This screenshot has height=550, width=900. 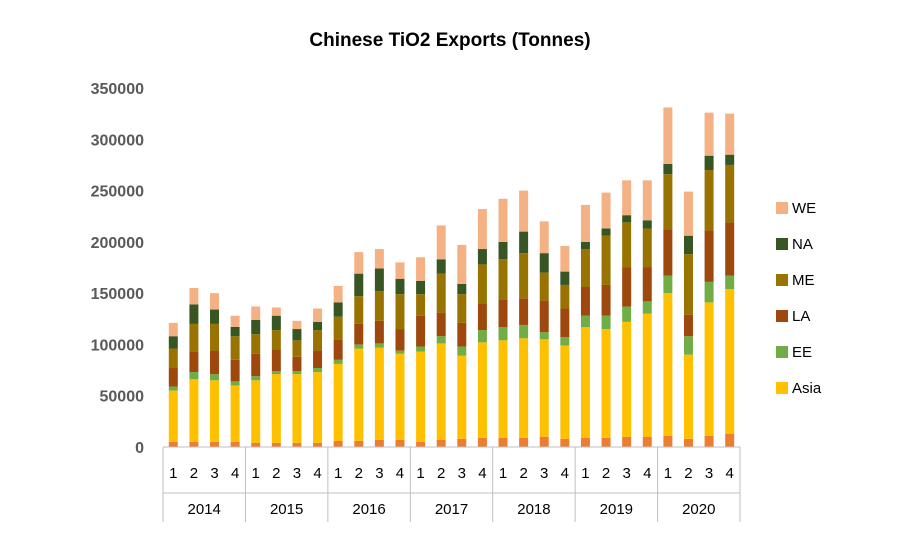 I want to click on x-tick-label-quarter: 2, so click(x=441, y=473).